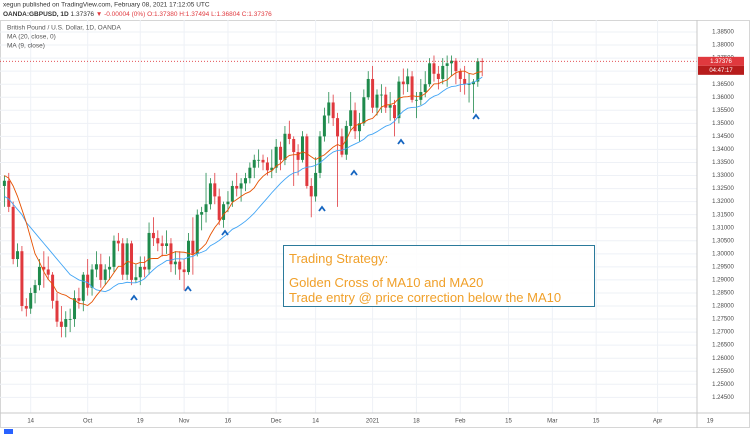  What do you see at coordinates (228, 422) in the screenshot?
I see `x-tick-label: 16` at bounding box center [228, 422].